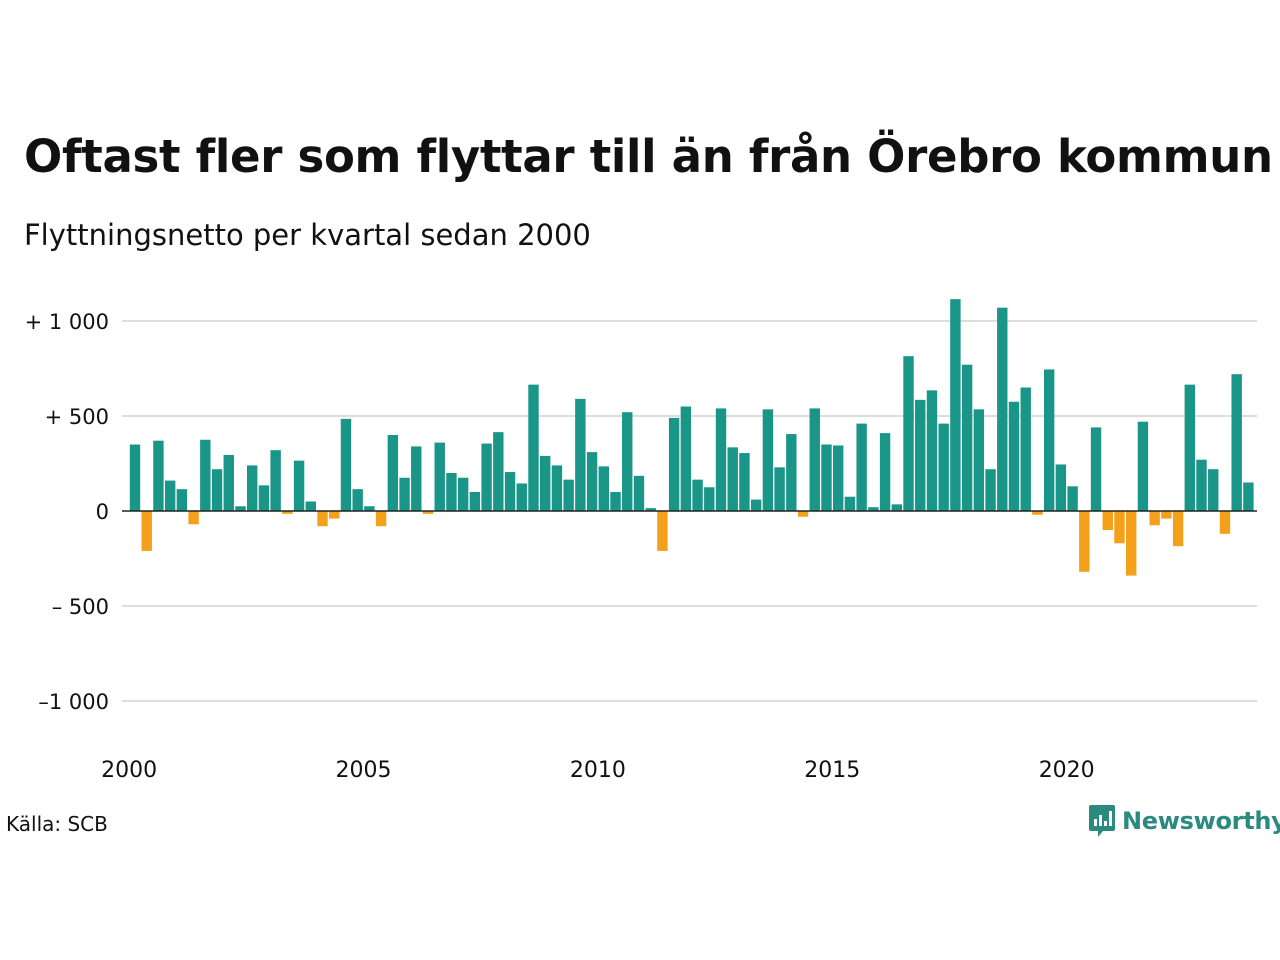 Image resolution: width=1280 pixels, height=960 pixels. I want to click on bar-2010-k3, so click(627, 461).